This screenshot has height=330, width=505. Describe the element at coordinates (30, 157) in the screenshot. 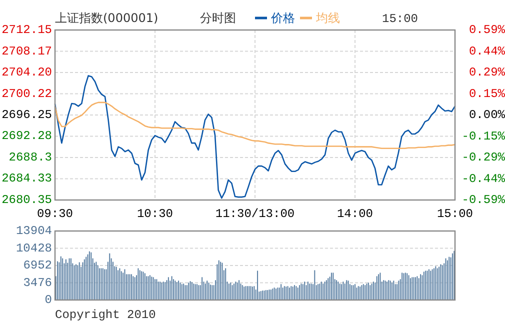

I see `y-tick-label: 2688.3` at that location.